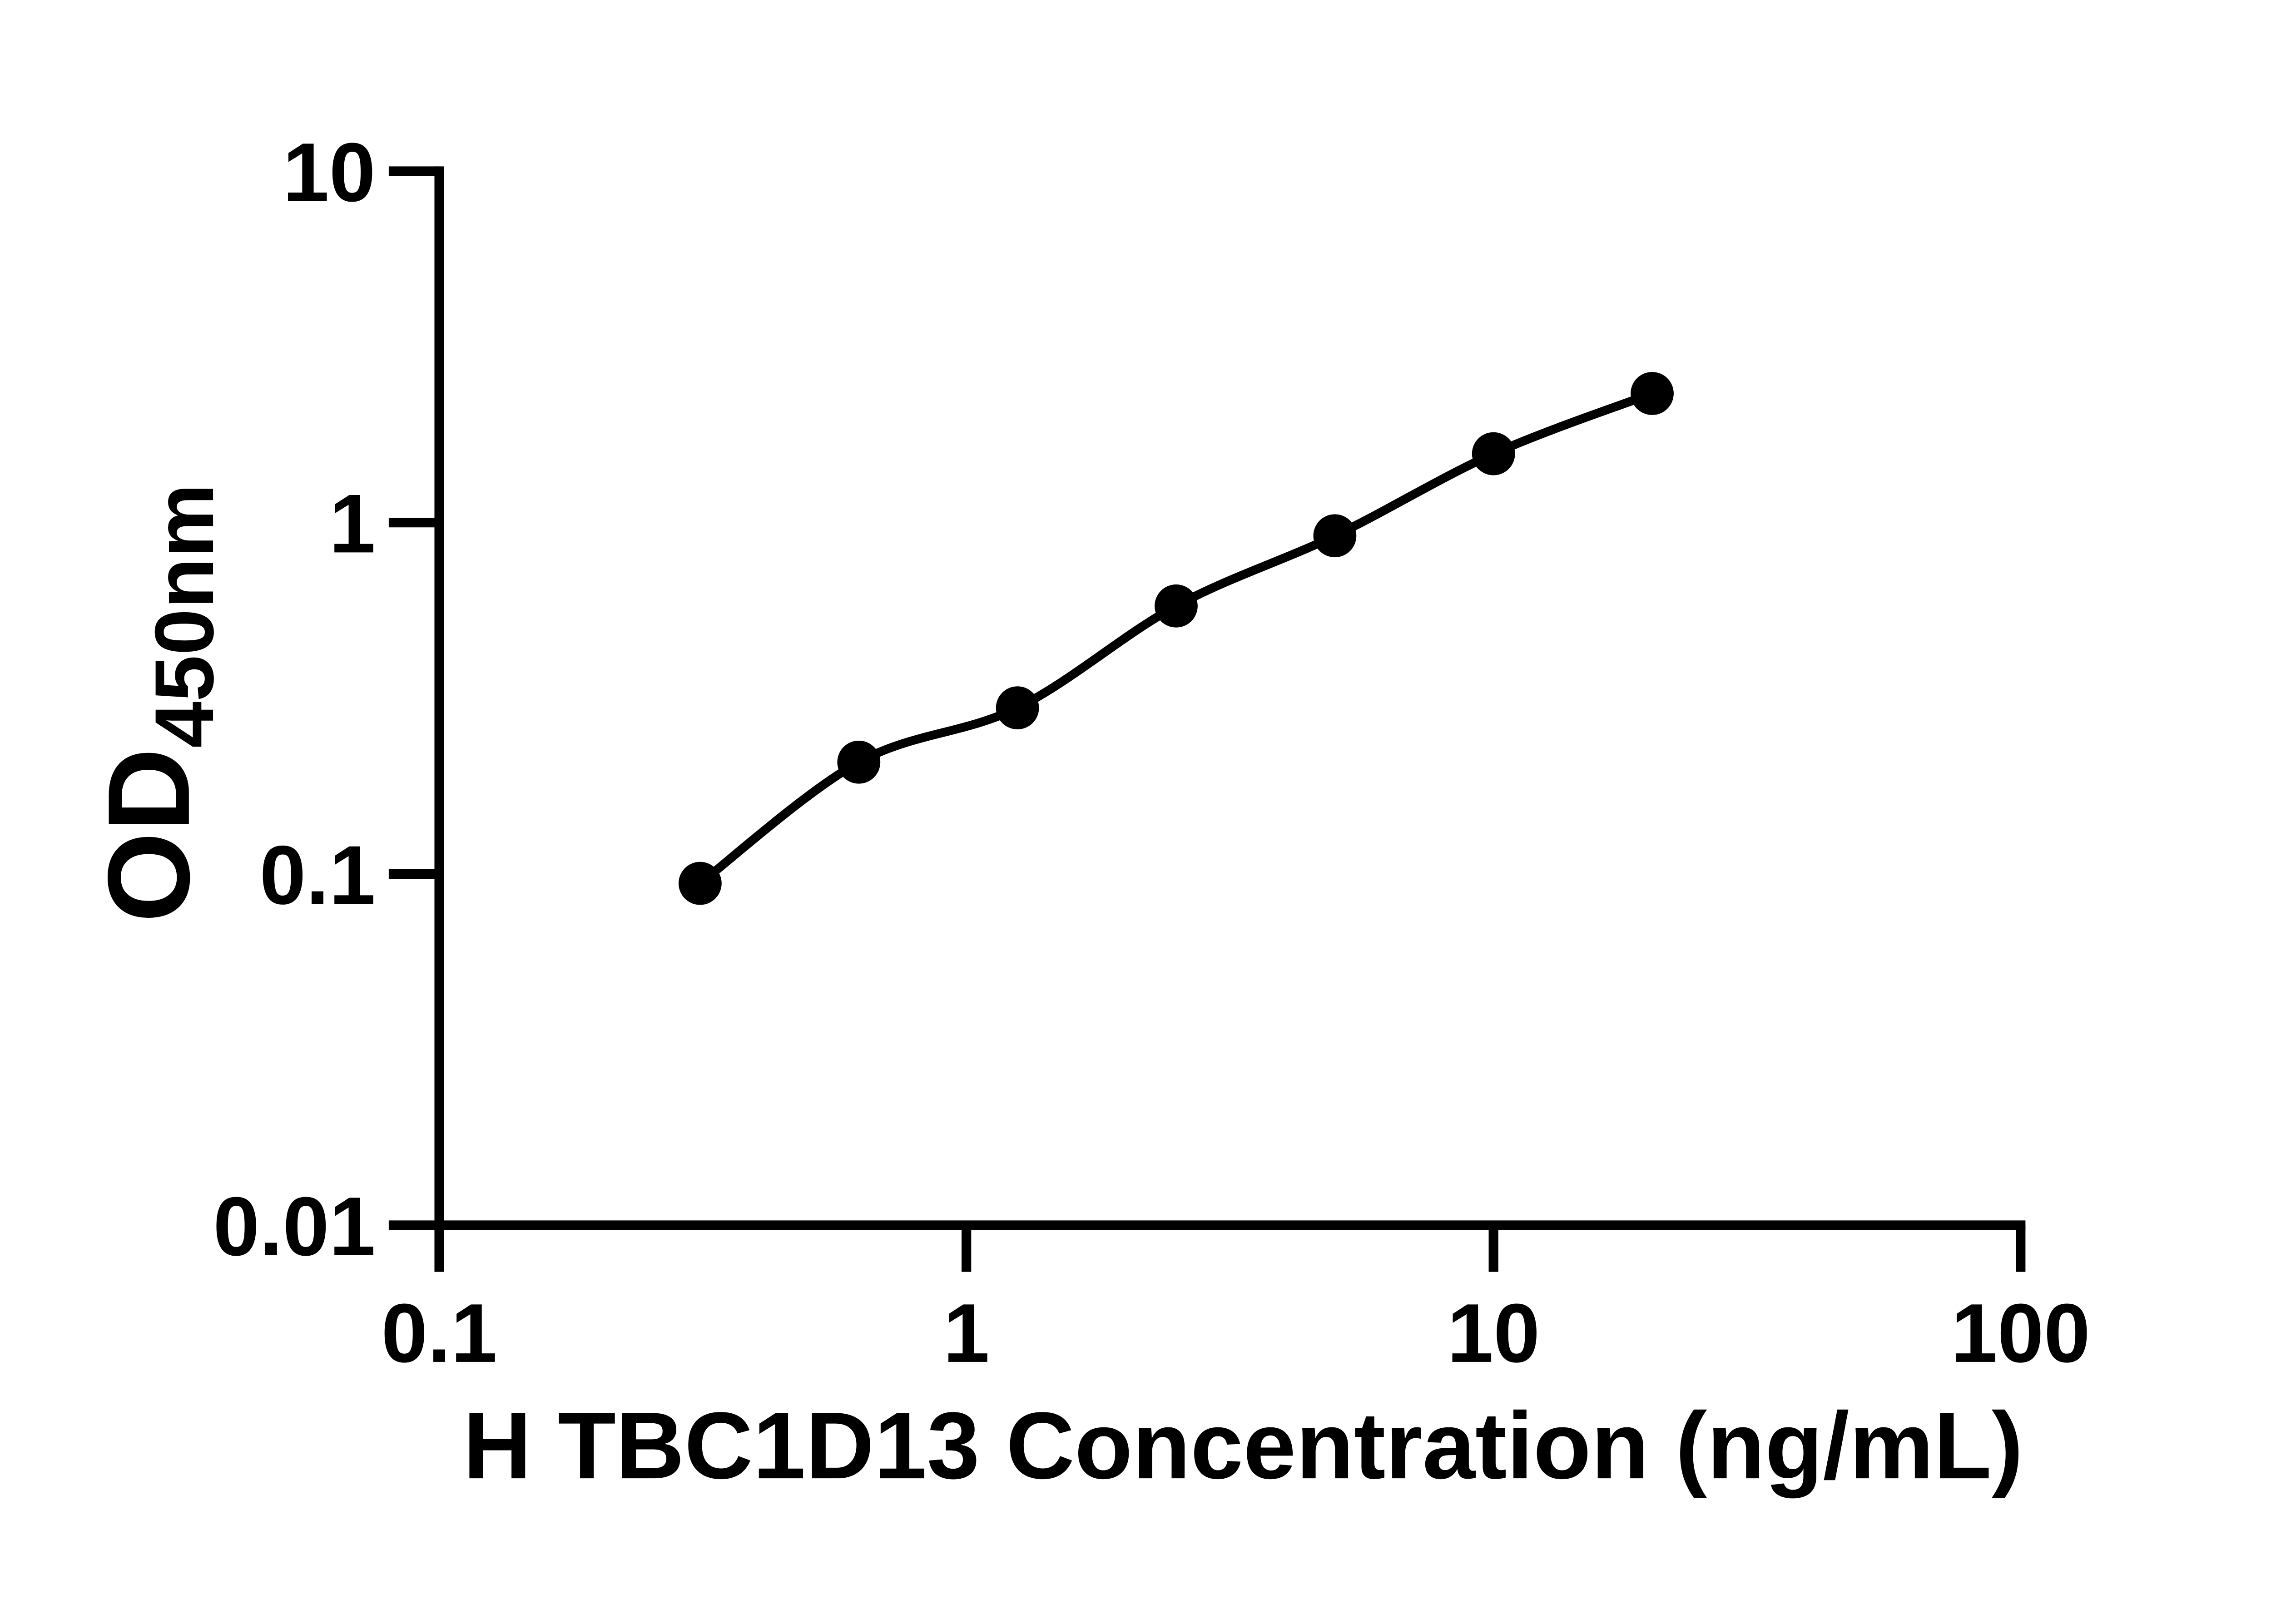  What do you see at coordinates (294, 1226) in the screenshot?
I see `y-tick-label: 0.01` at bounding box center [294, 1226].